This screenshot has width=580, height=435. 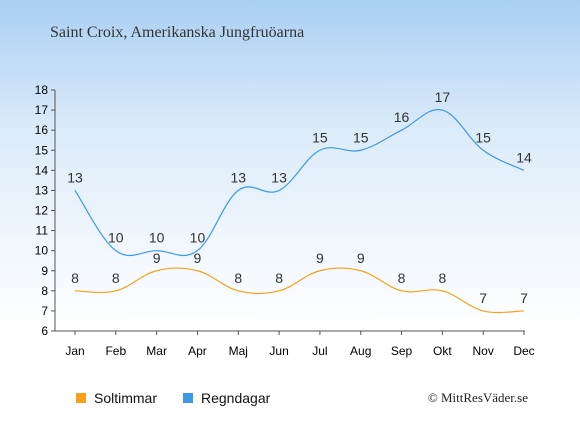 I want to click on y-tick-label: 16, so click(x=42, y=130).